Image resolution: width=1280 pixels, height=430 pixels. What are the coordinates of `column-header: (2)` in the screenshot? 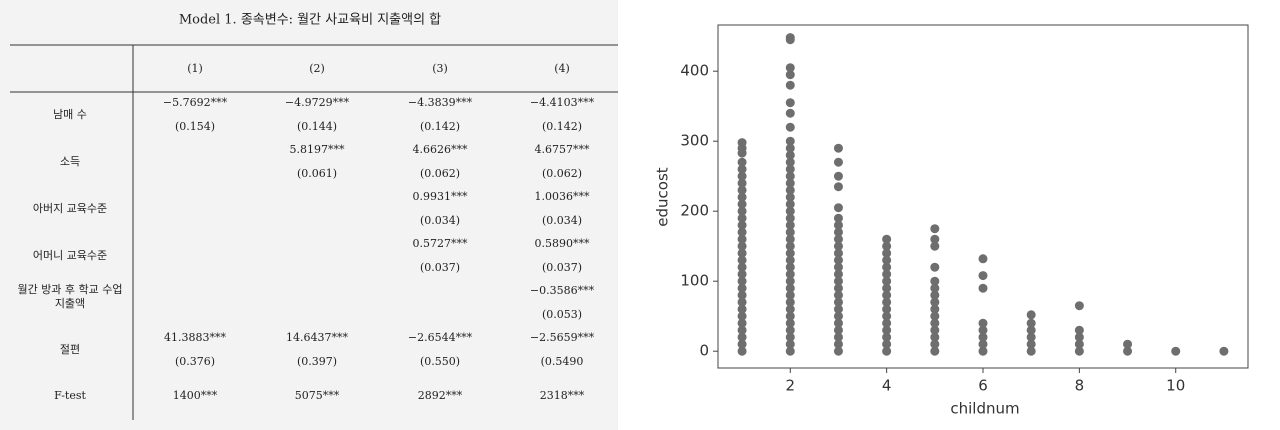 It's located at (317, 68).